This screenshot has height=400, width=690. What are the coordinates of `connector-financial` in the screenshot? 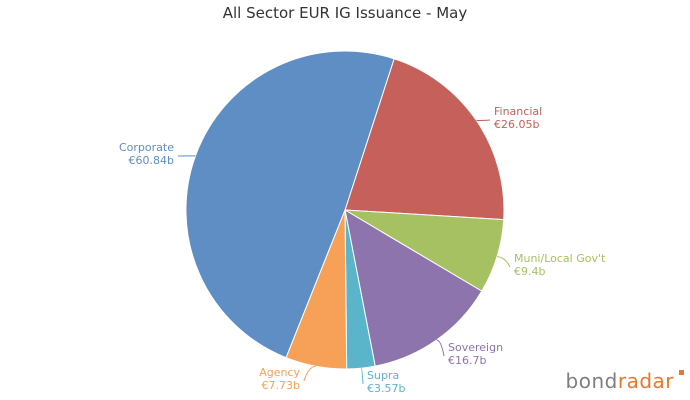 It's located at (483, 120).